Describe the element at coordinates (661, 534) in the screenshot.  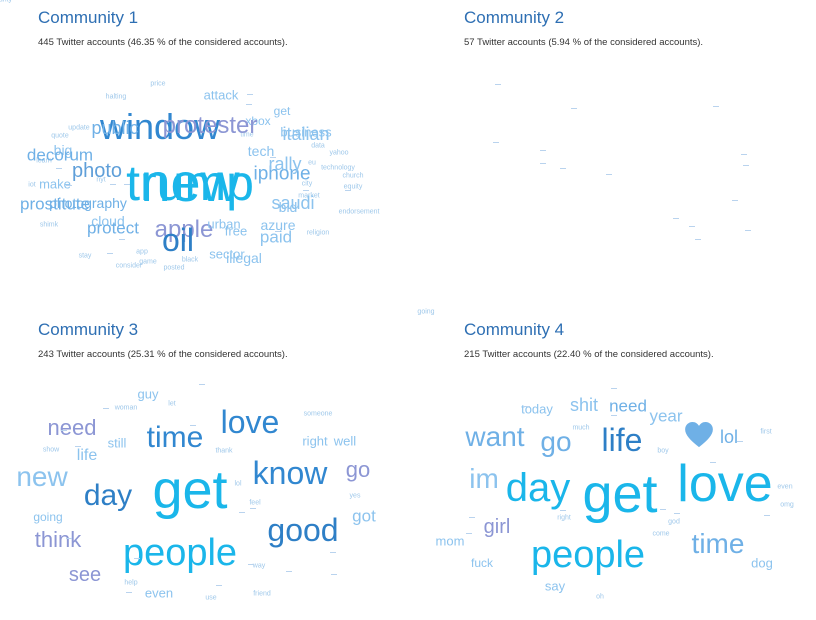
I see `cloud-word: come` at that location.